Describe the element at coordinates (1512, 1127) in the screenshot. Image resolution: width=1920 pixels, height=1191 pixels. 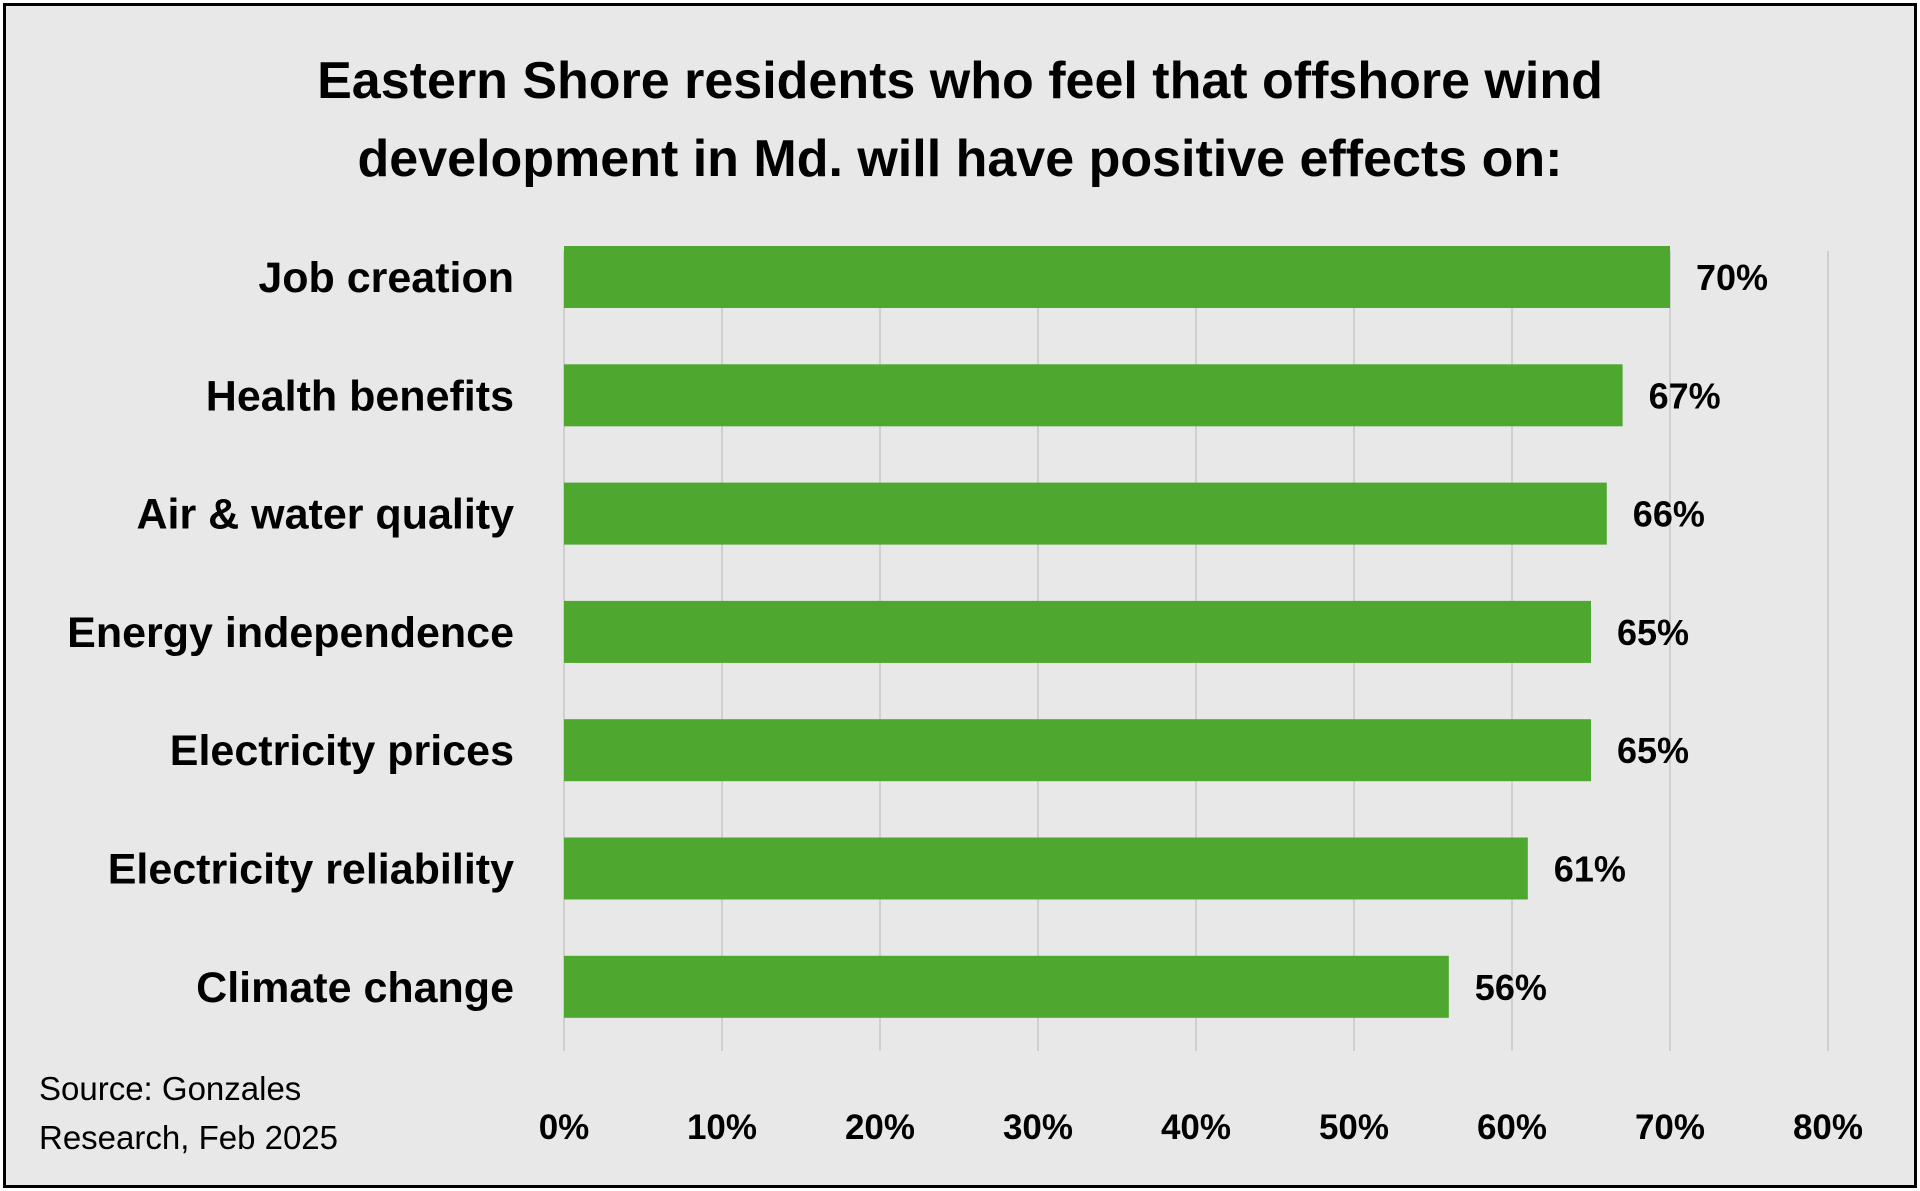
I see `x-tick-label: 60%` at that location.